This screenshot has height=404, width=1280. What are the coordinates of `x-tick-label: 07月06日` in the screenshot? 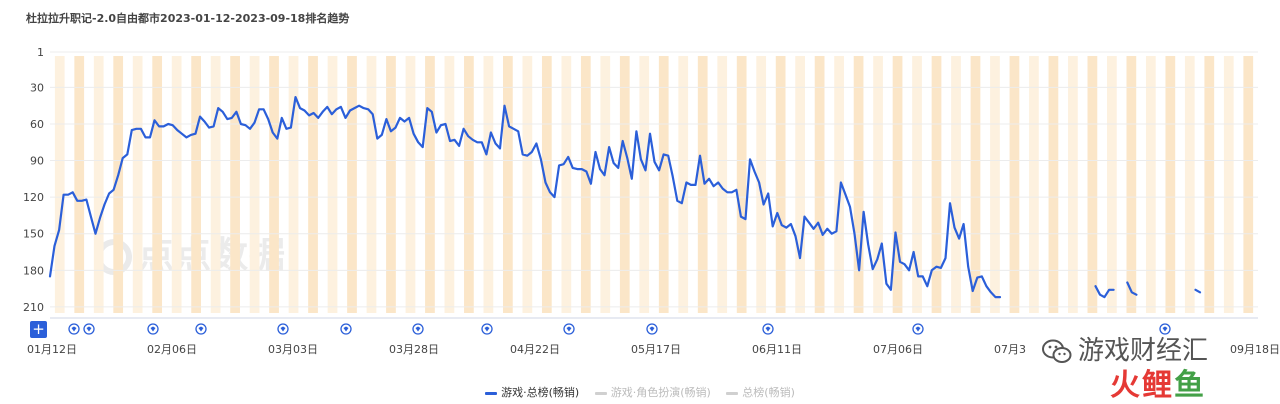 It's located at (898, 349).